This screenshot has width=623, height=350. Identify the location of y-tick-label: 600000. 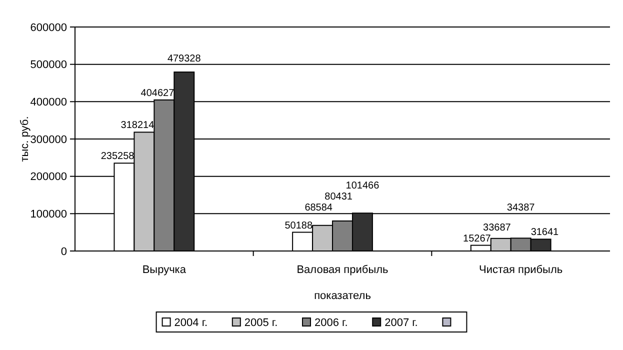
(48, 28).